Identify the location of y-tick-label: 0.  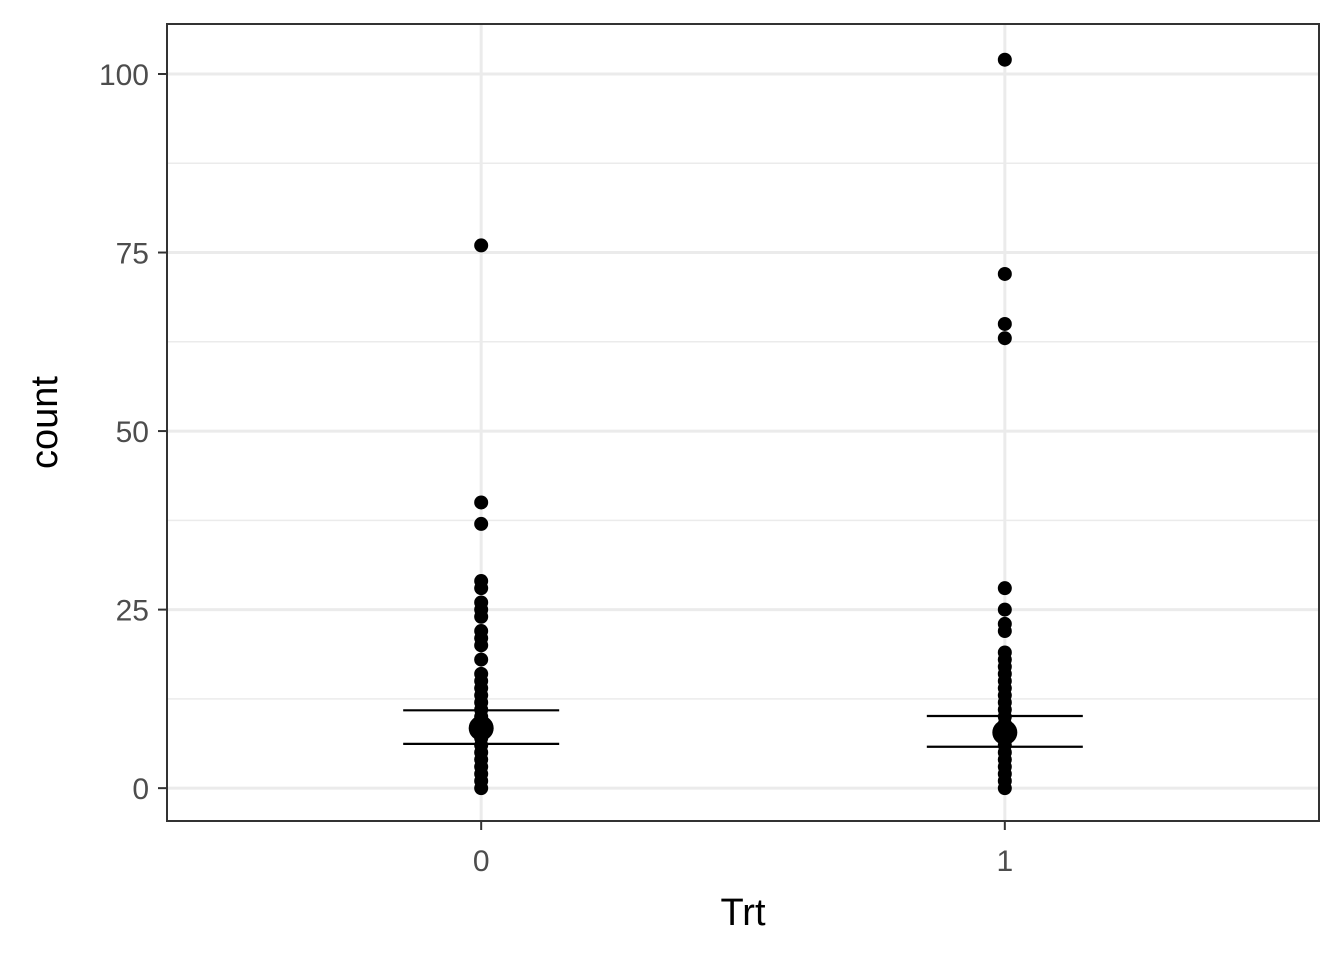
(140, 789).